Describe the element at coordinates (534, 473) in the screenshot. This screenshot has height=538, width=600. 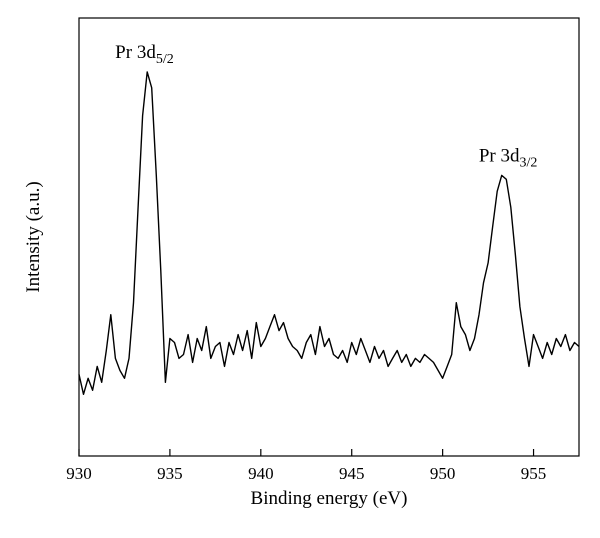
I see `x-tick-label-955: 955` at that location.